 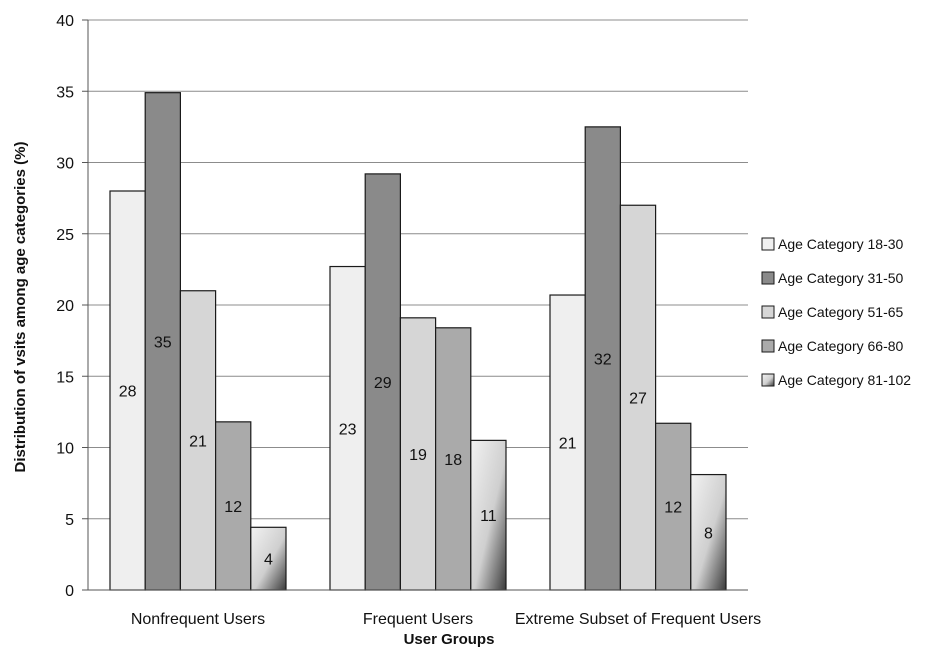 I want to click on y-tick-labels: 0 5 10 15 20 25 30 35 40, so click(x=65, y=306).